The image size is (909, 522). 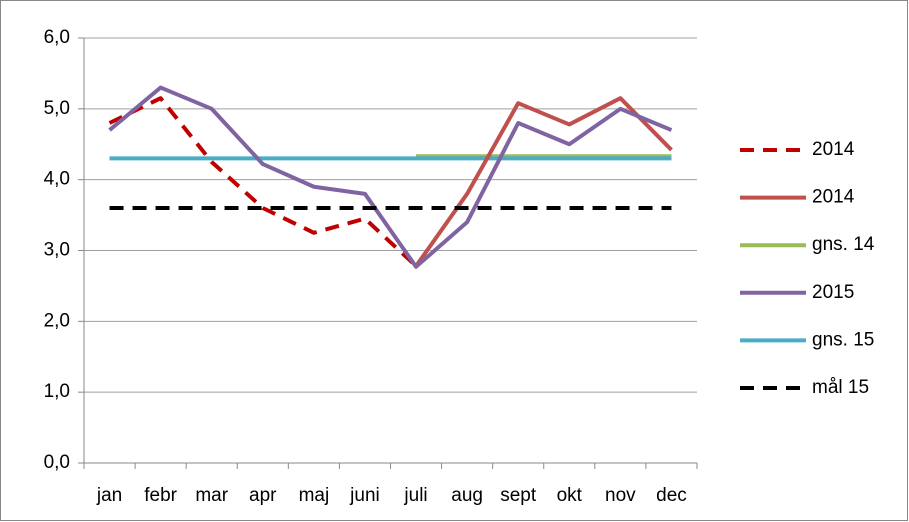 What do you see at coordinates (620, 495) in the screenshot?
I see `x-tick-label: nov` at bounding box center [620, 495].